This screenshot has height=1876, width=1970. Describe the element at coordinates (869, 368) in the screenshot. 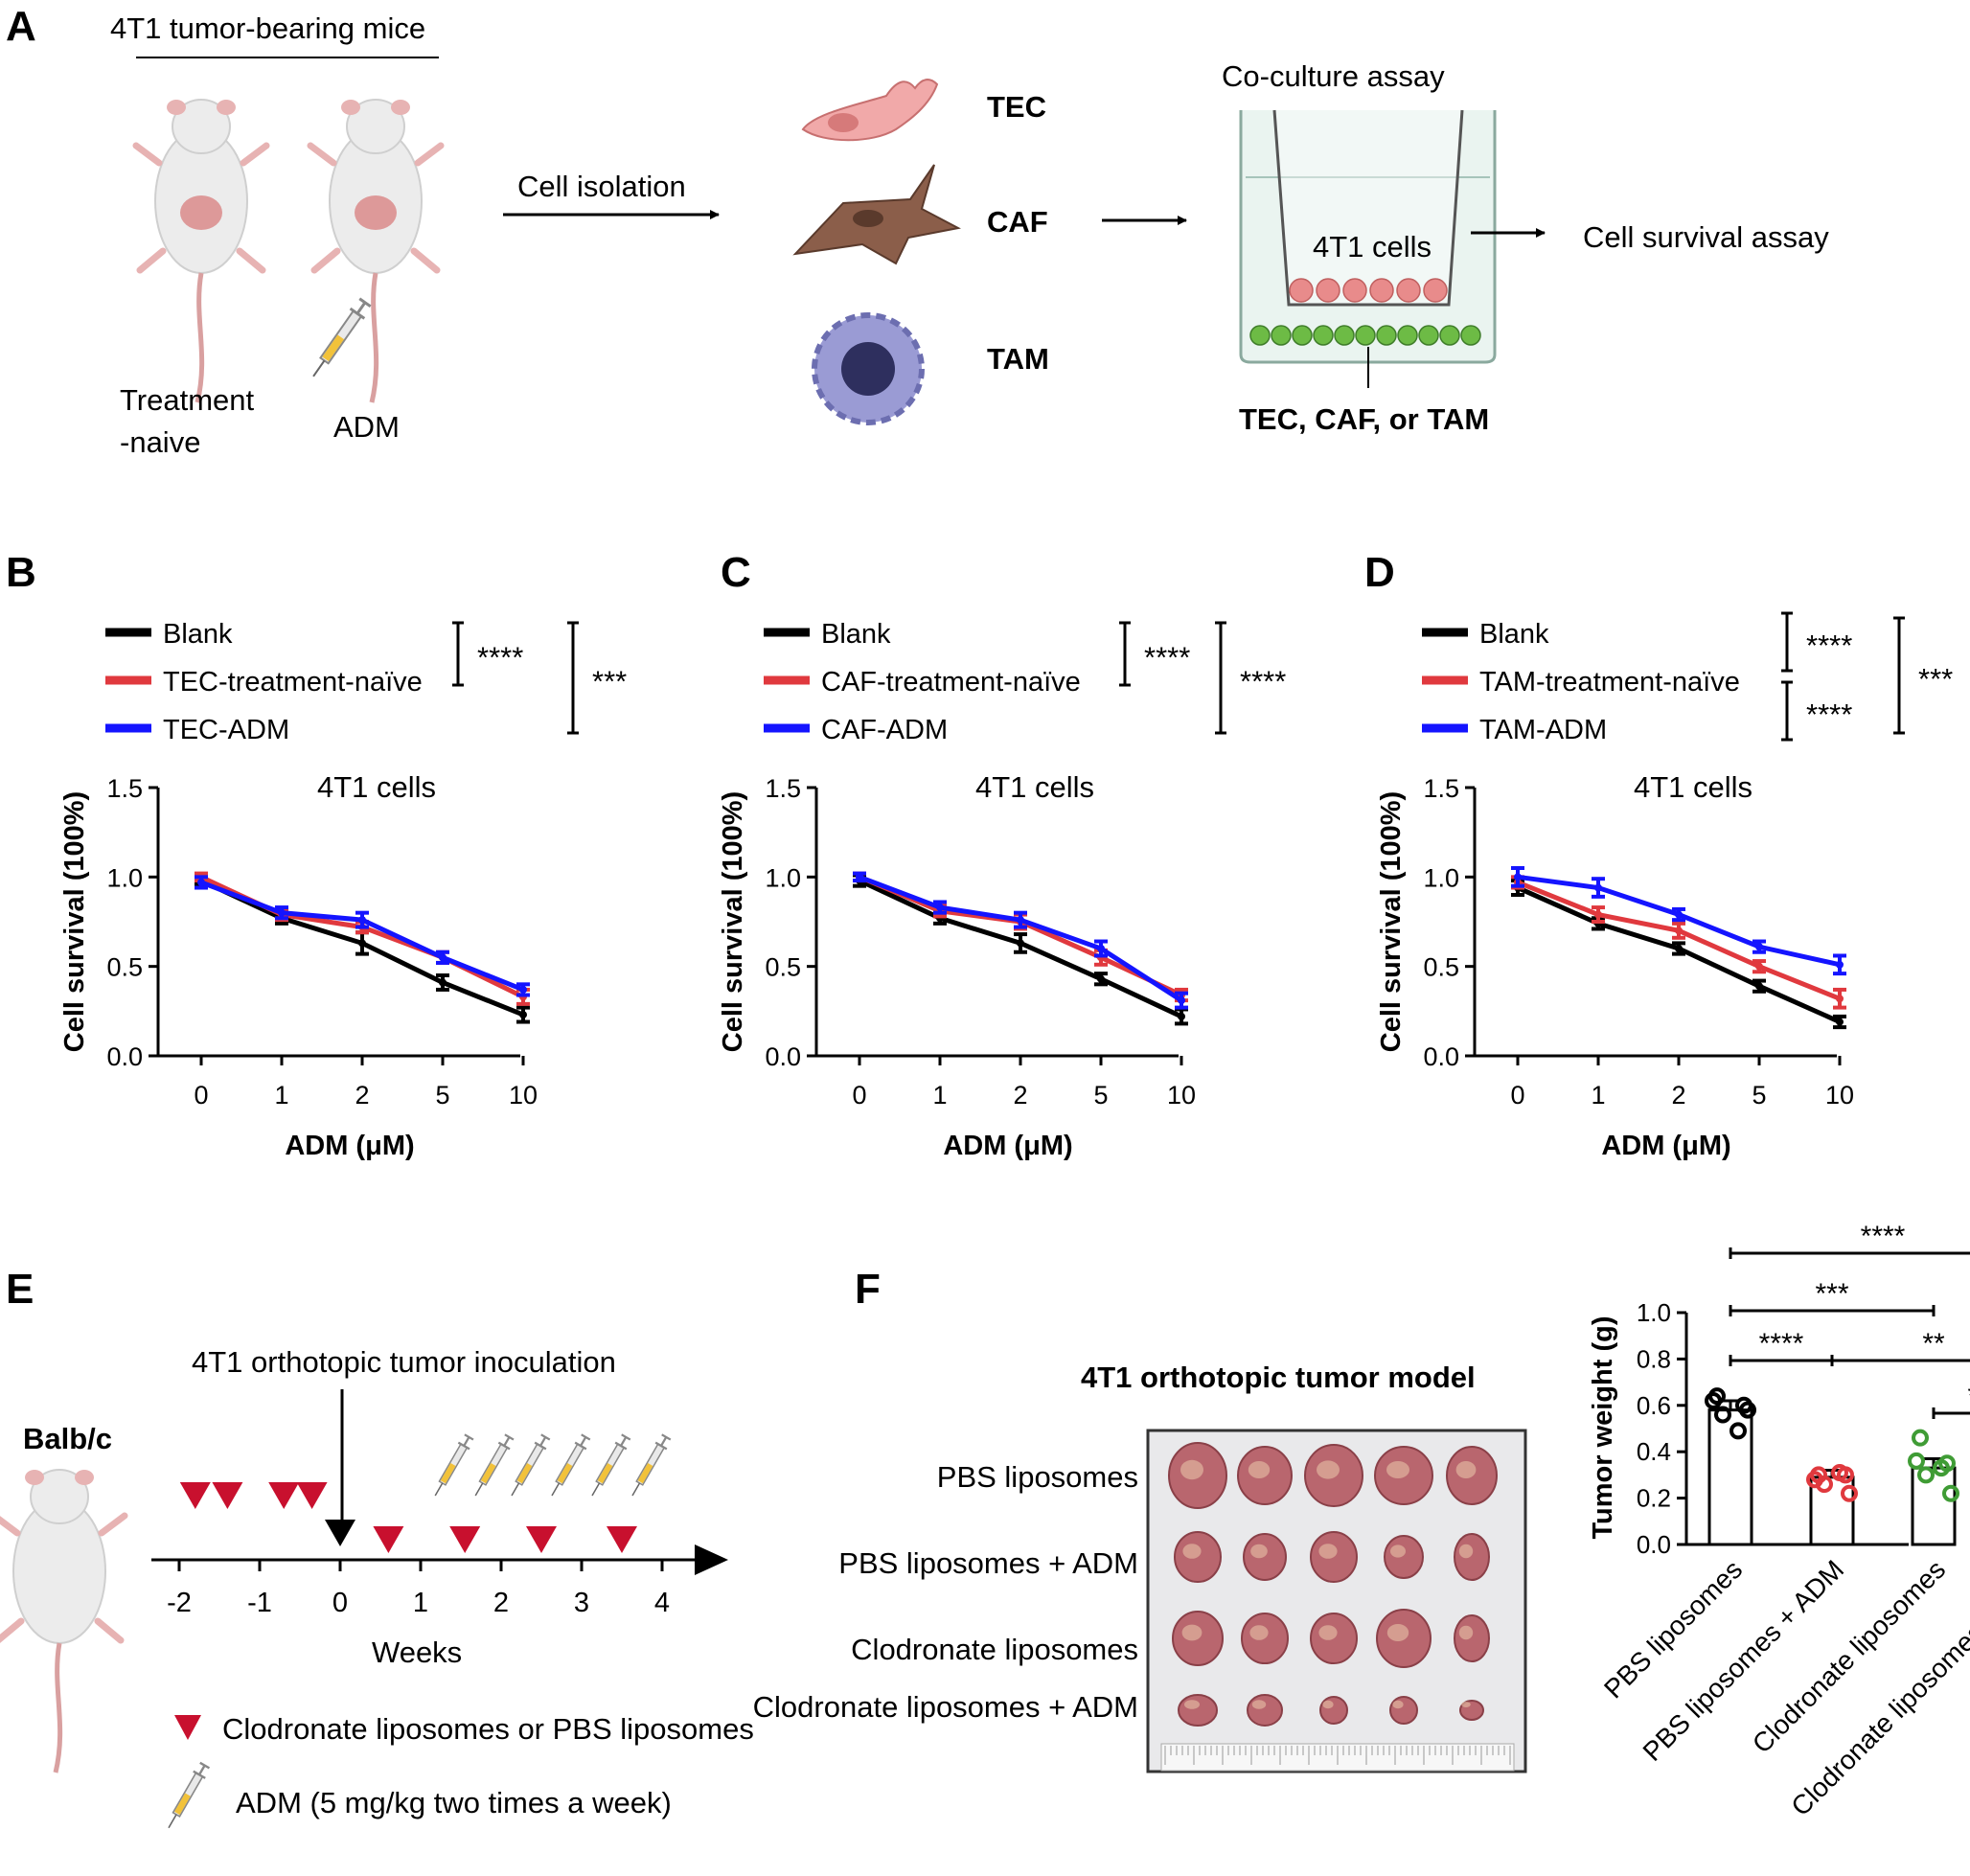

I see `tam-cell-icon` at that location.